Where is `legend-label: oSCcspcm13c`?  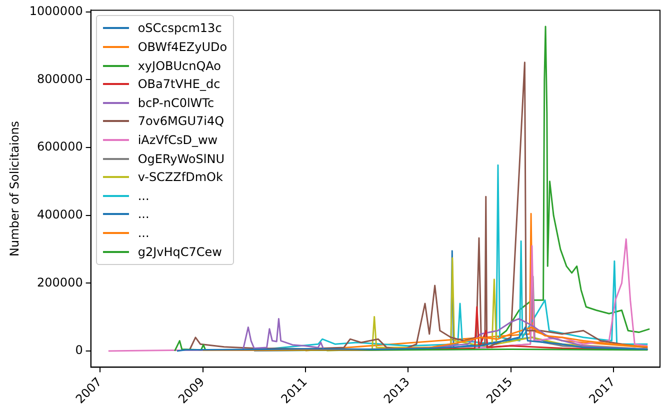 legend-label: oSCcspcm13c is located at coordinates (180, 28).